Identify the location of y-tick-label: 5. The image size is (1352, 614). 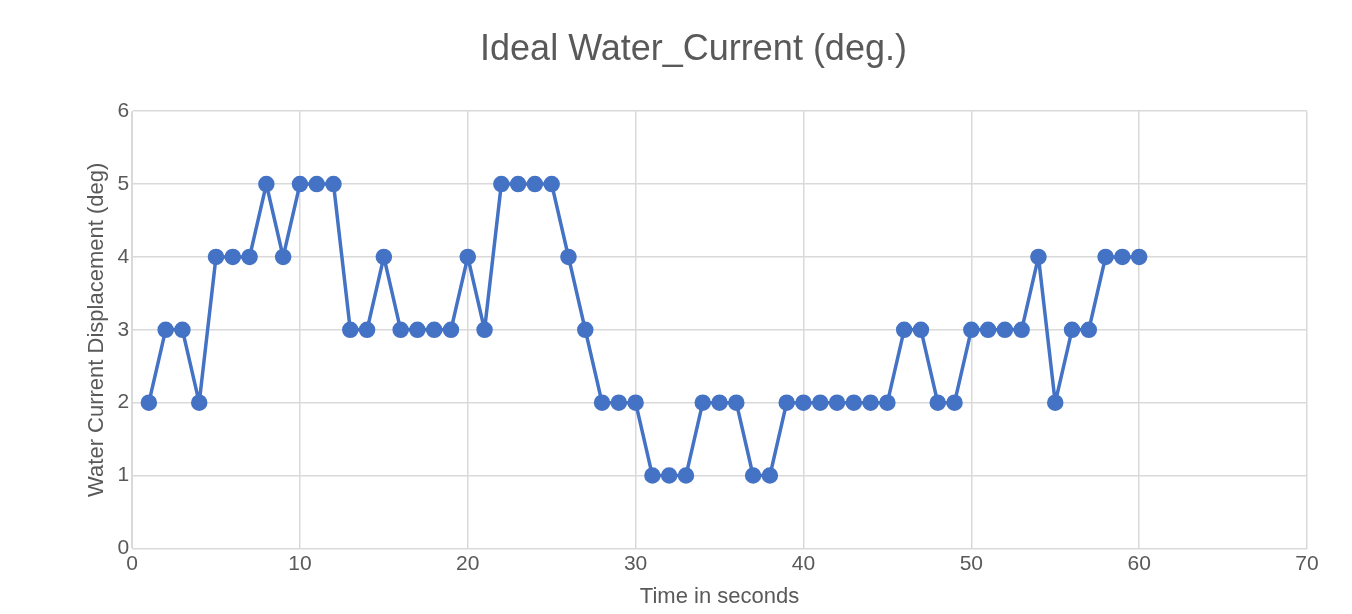
(123, 182).